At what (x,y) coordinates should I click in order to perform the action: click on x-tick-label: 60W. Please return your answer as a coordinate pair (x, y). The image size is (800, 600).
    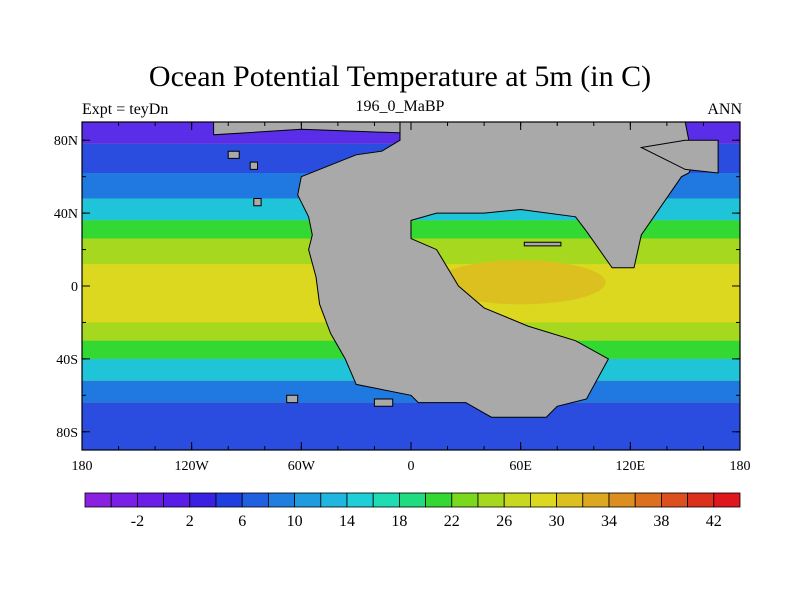
    Looking at the image, I should click on (302, 466).